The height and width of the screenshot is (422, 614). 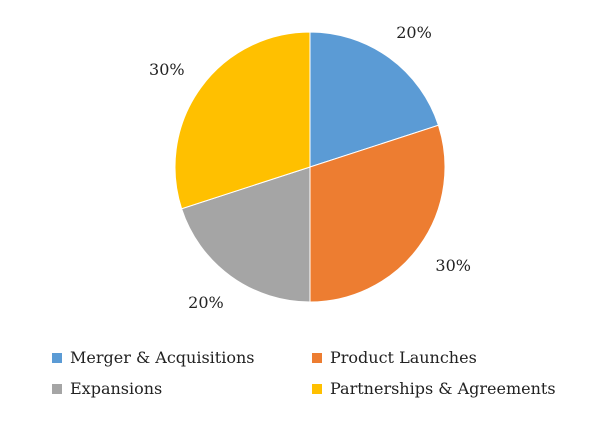 What do you see at coordinates (57, 388) in the screenshot?
I see `legend-swatch-expansions` at bounding box center [57, 388].